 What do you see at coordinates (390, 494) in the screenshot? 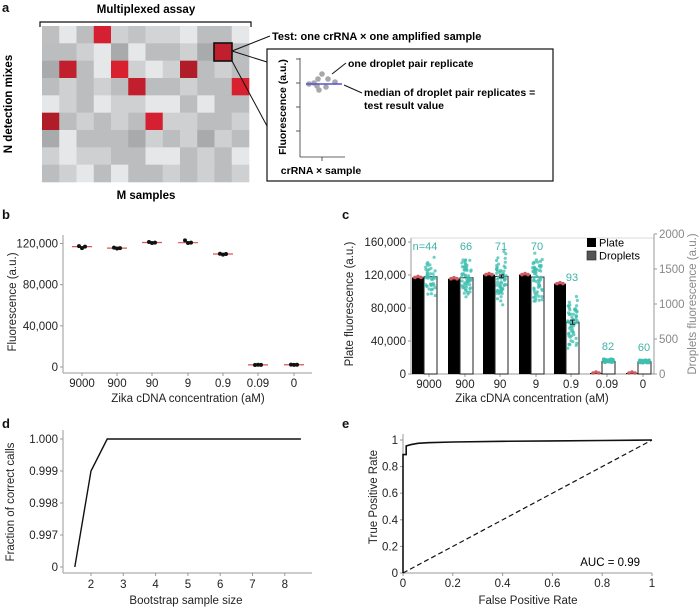
I see `chart-e-ytick-label: 0.6` at bounding box center [390, 494].